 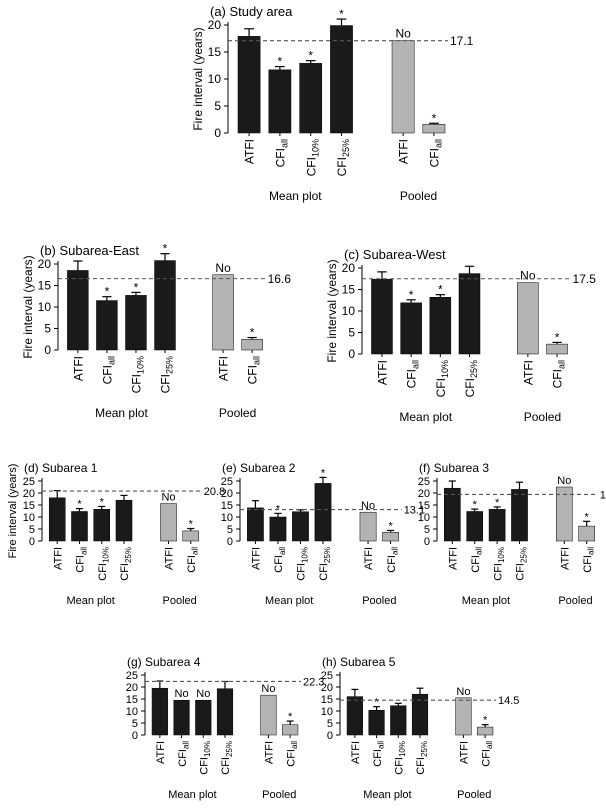 What do you see at coordinates (585, 279) in the screenshot?
I see `reference-value-label: 17.5` at bounding box center [585, 279].